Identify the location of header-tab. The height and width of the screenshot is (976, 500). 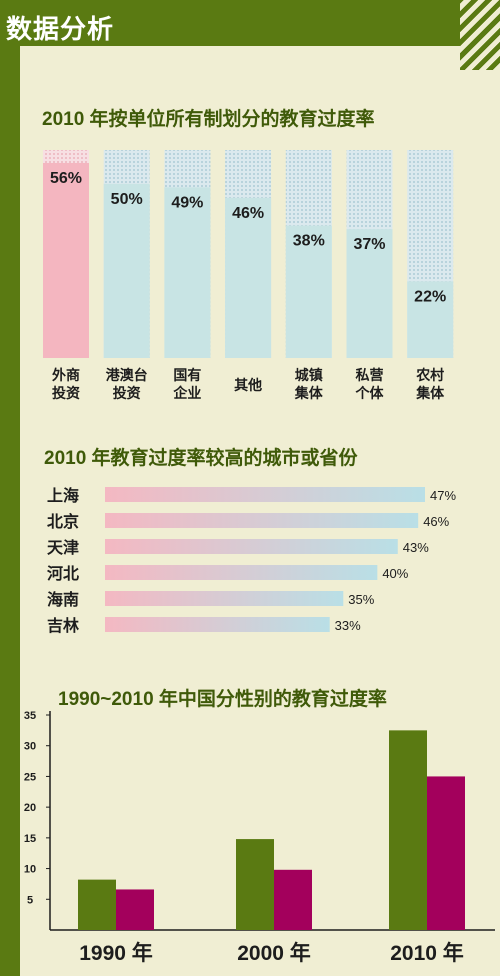
(10, 488).